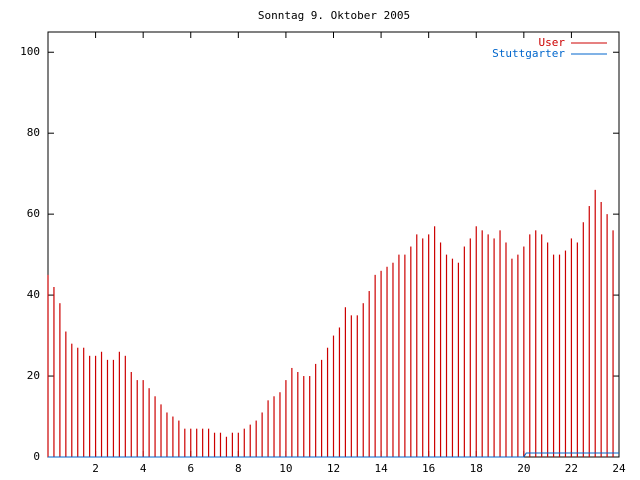  I want to click on legend-label: Stuttgarter, so click(528, 53).